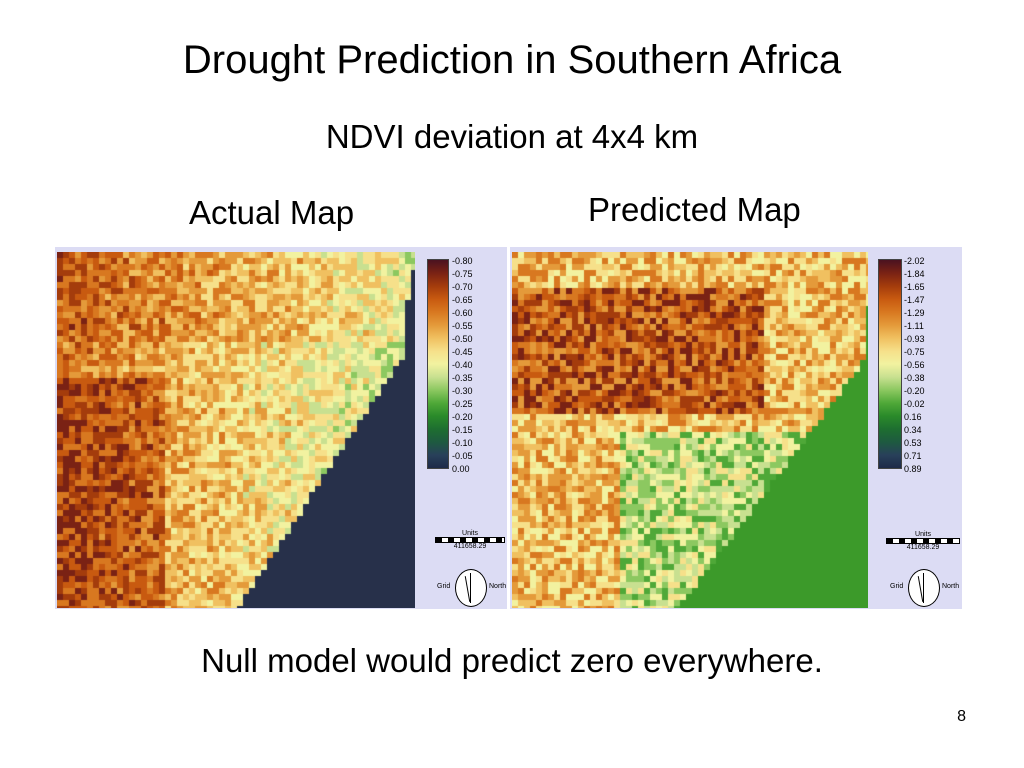 Image resolution: width=1024 pixels, height=768 pixels. What do you see at coordinates (438, 364) in the screenshot?
I see `actual-legend-colorbar` at bounding box center [438, 364].